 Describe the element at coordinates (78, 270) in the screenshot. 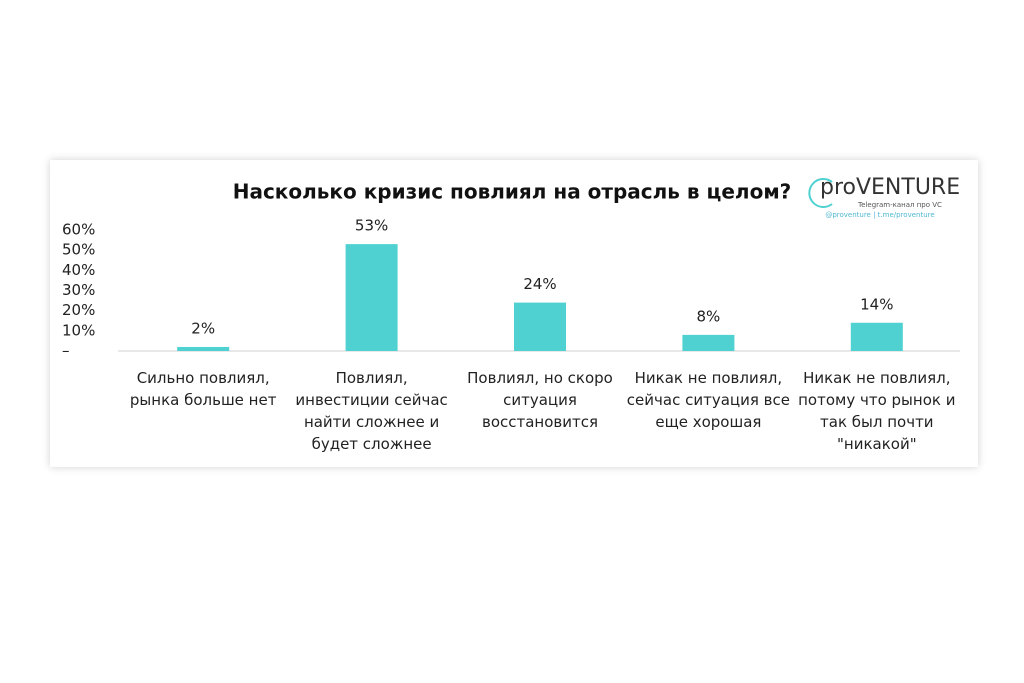

I see `y-tick-label: 40%` at that location.